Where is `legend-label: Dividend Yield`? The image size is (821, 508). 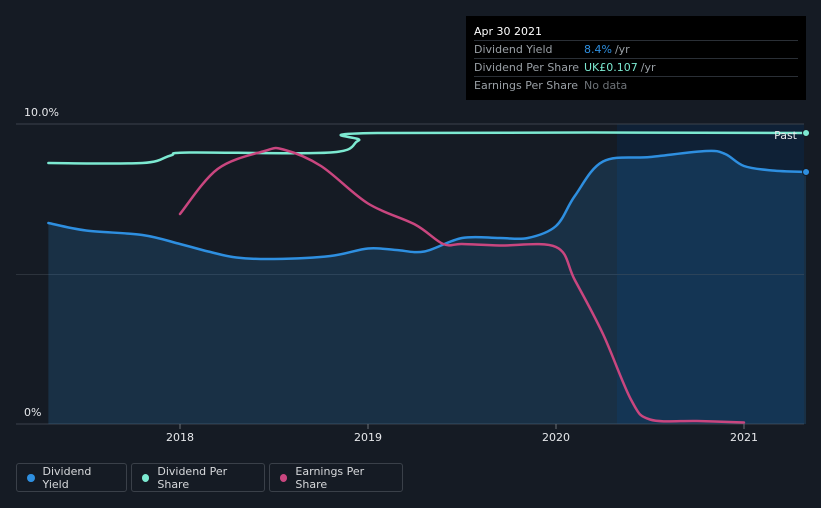 legend-label: Dividend Yield is located at coordinates (67, 477).